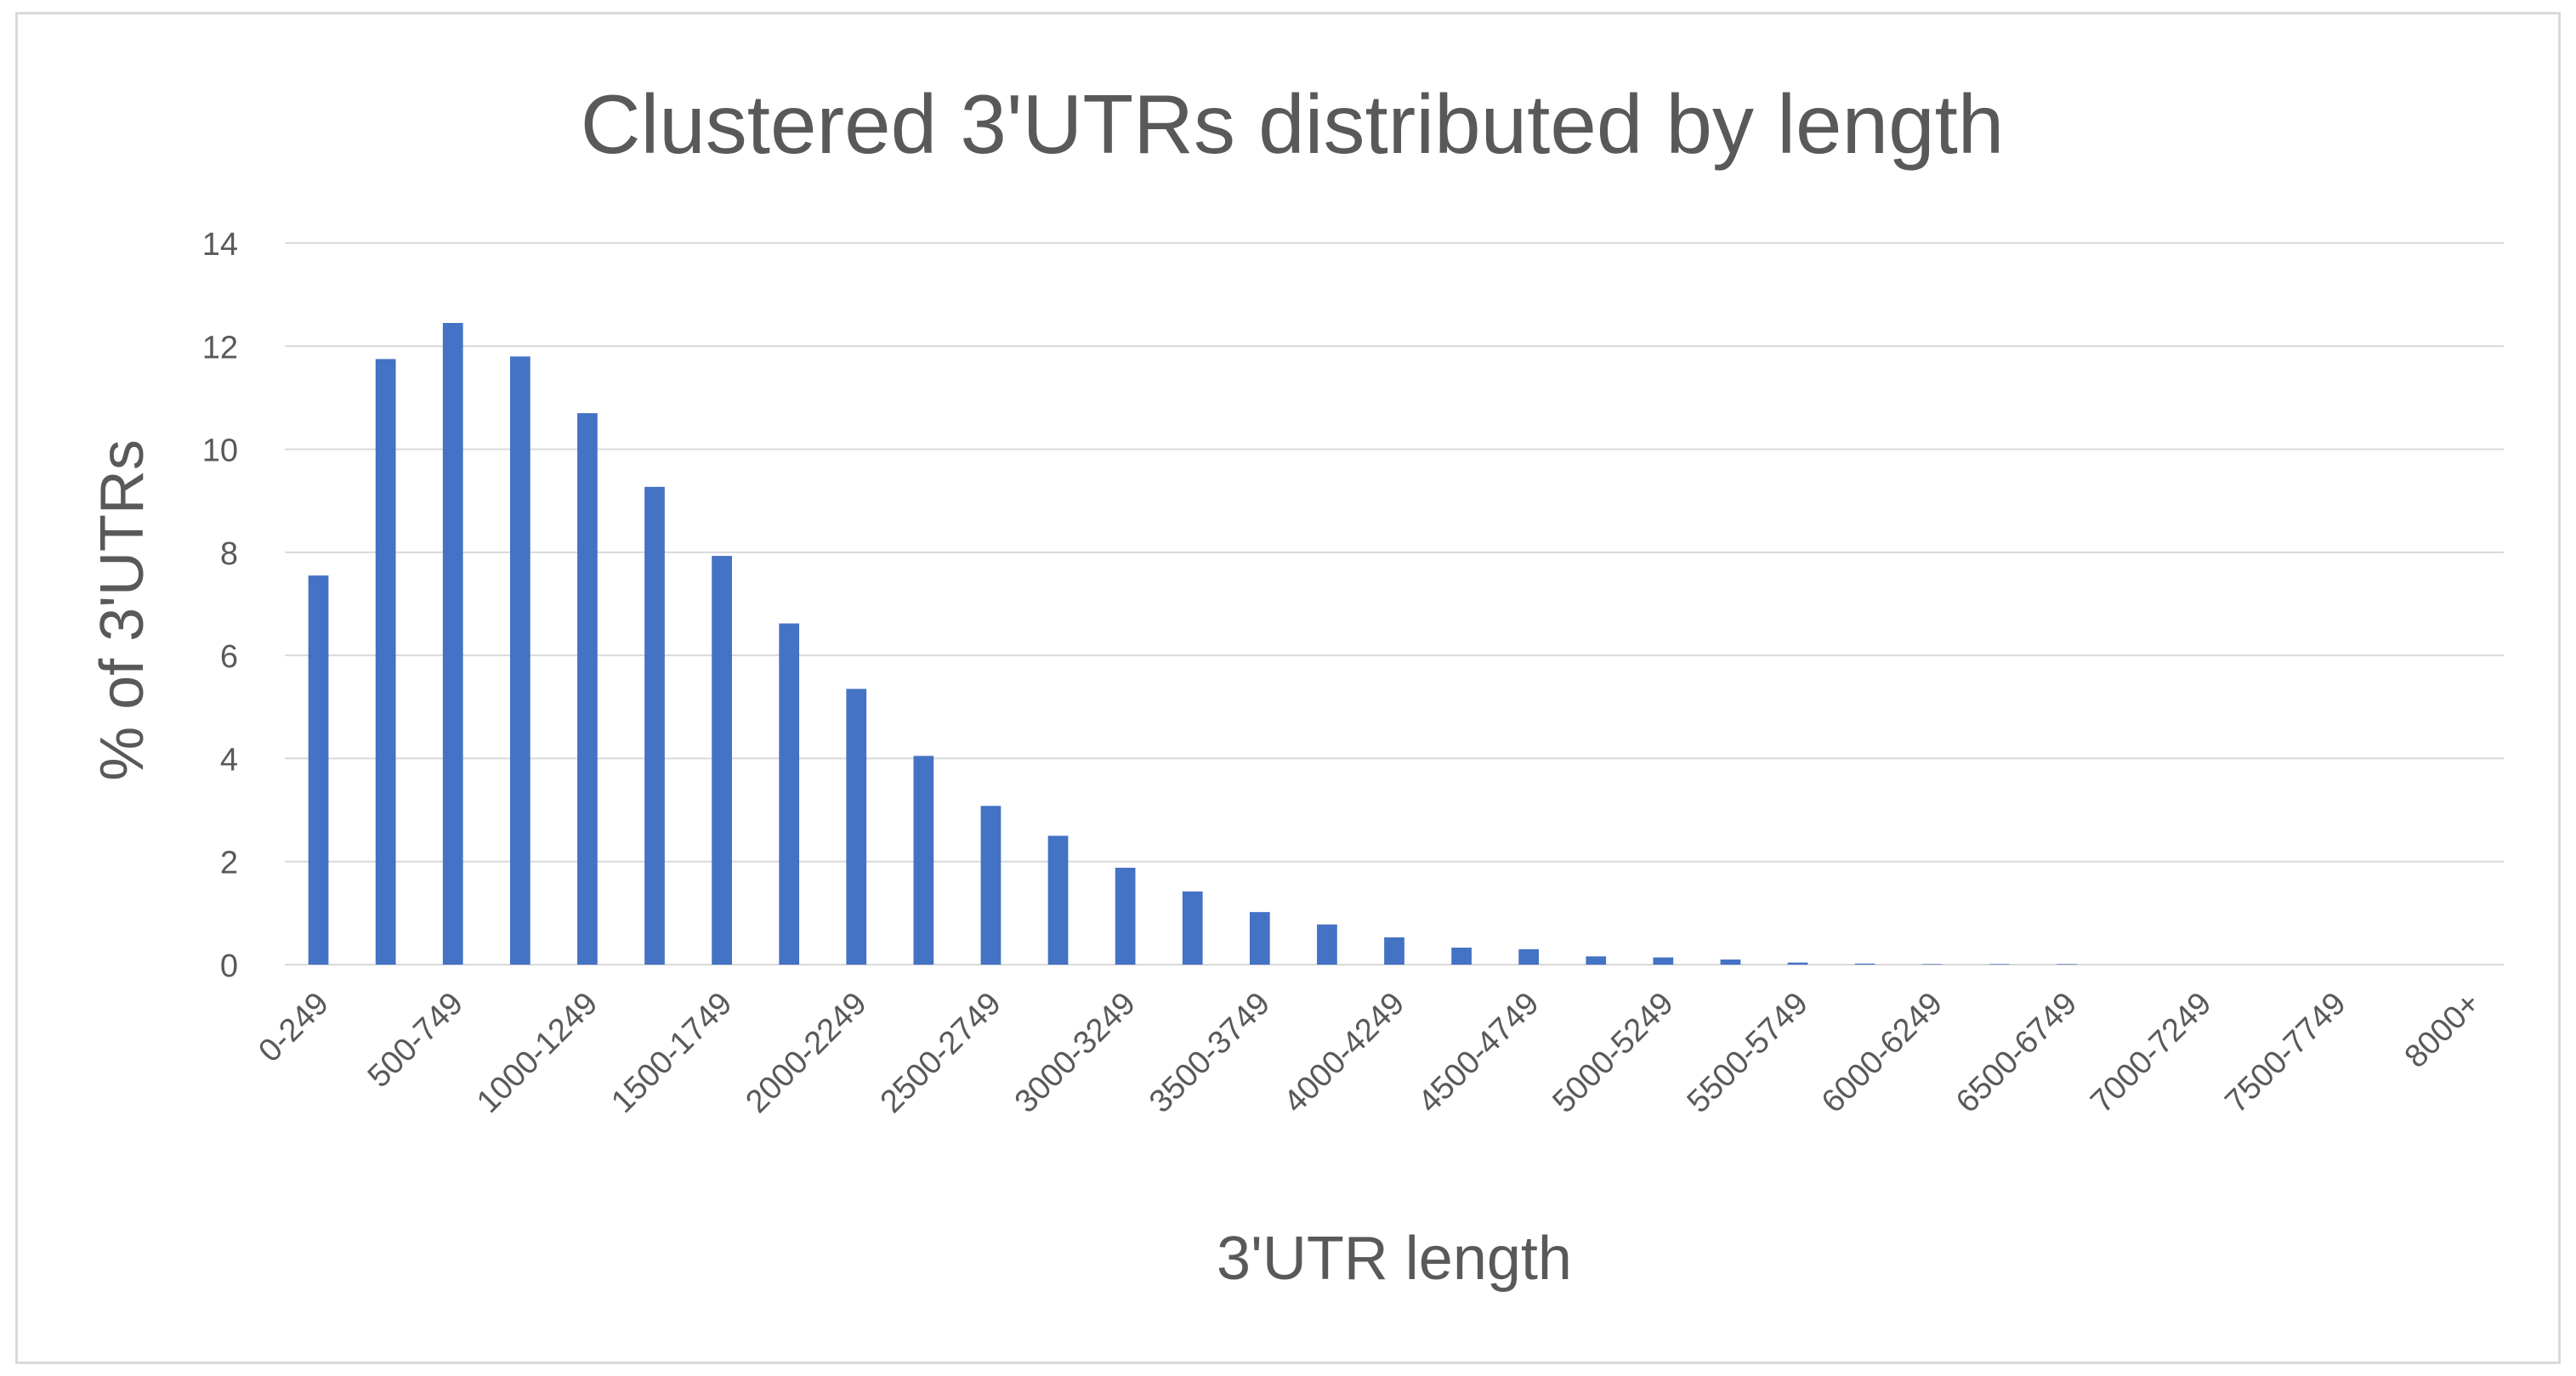 The width and height of the screenshot is (2576, 1376). Describe the element at coordinates (1748, 1053) in the screenshot. I see `x-tick-label: 5500-5749` at that location.